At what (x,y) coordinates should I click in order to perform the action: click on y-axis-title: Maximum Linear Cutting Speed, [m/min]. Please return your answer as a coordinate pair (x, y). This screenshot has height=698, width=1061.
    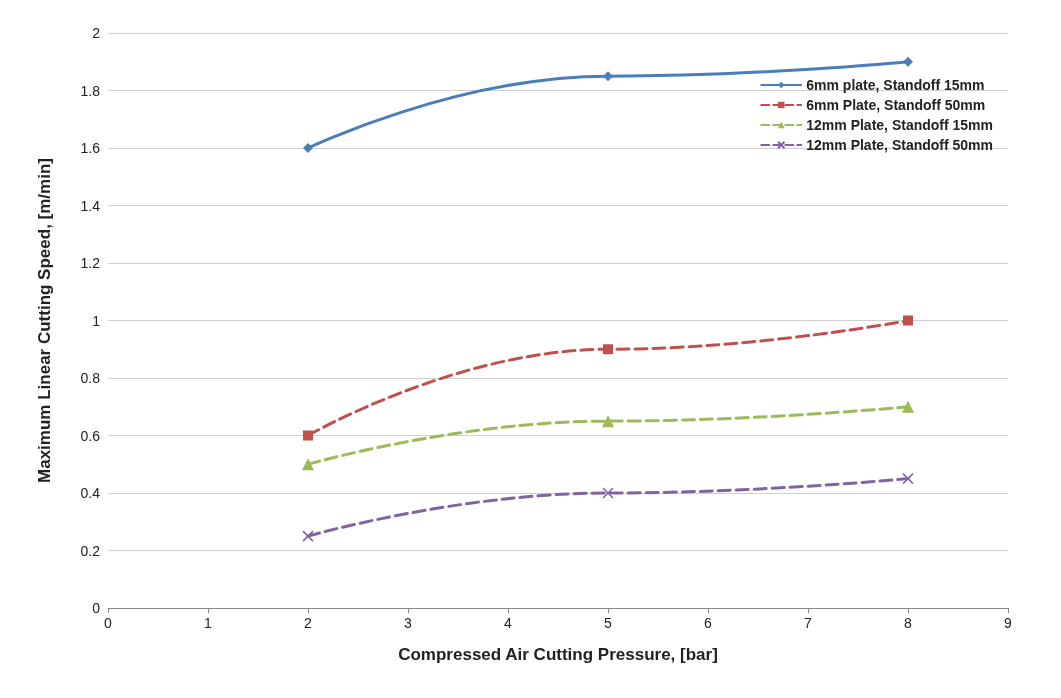
    Looking at the image, I should click on (44, 320).